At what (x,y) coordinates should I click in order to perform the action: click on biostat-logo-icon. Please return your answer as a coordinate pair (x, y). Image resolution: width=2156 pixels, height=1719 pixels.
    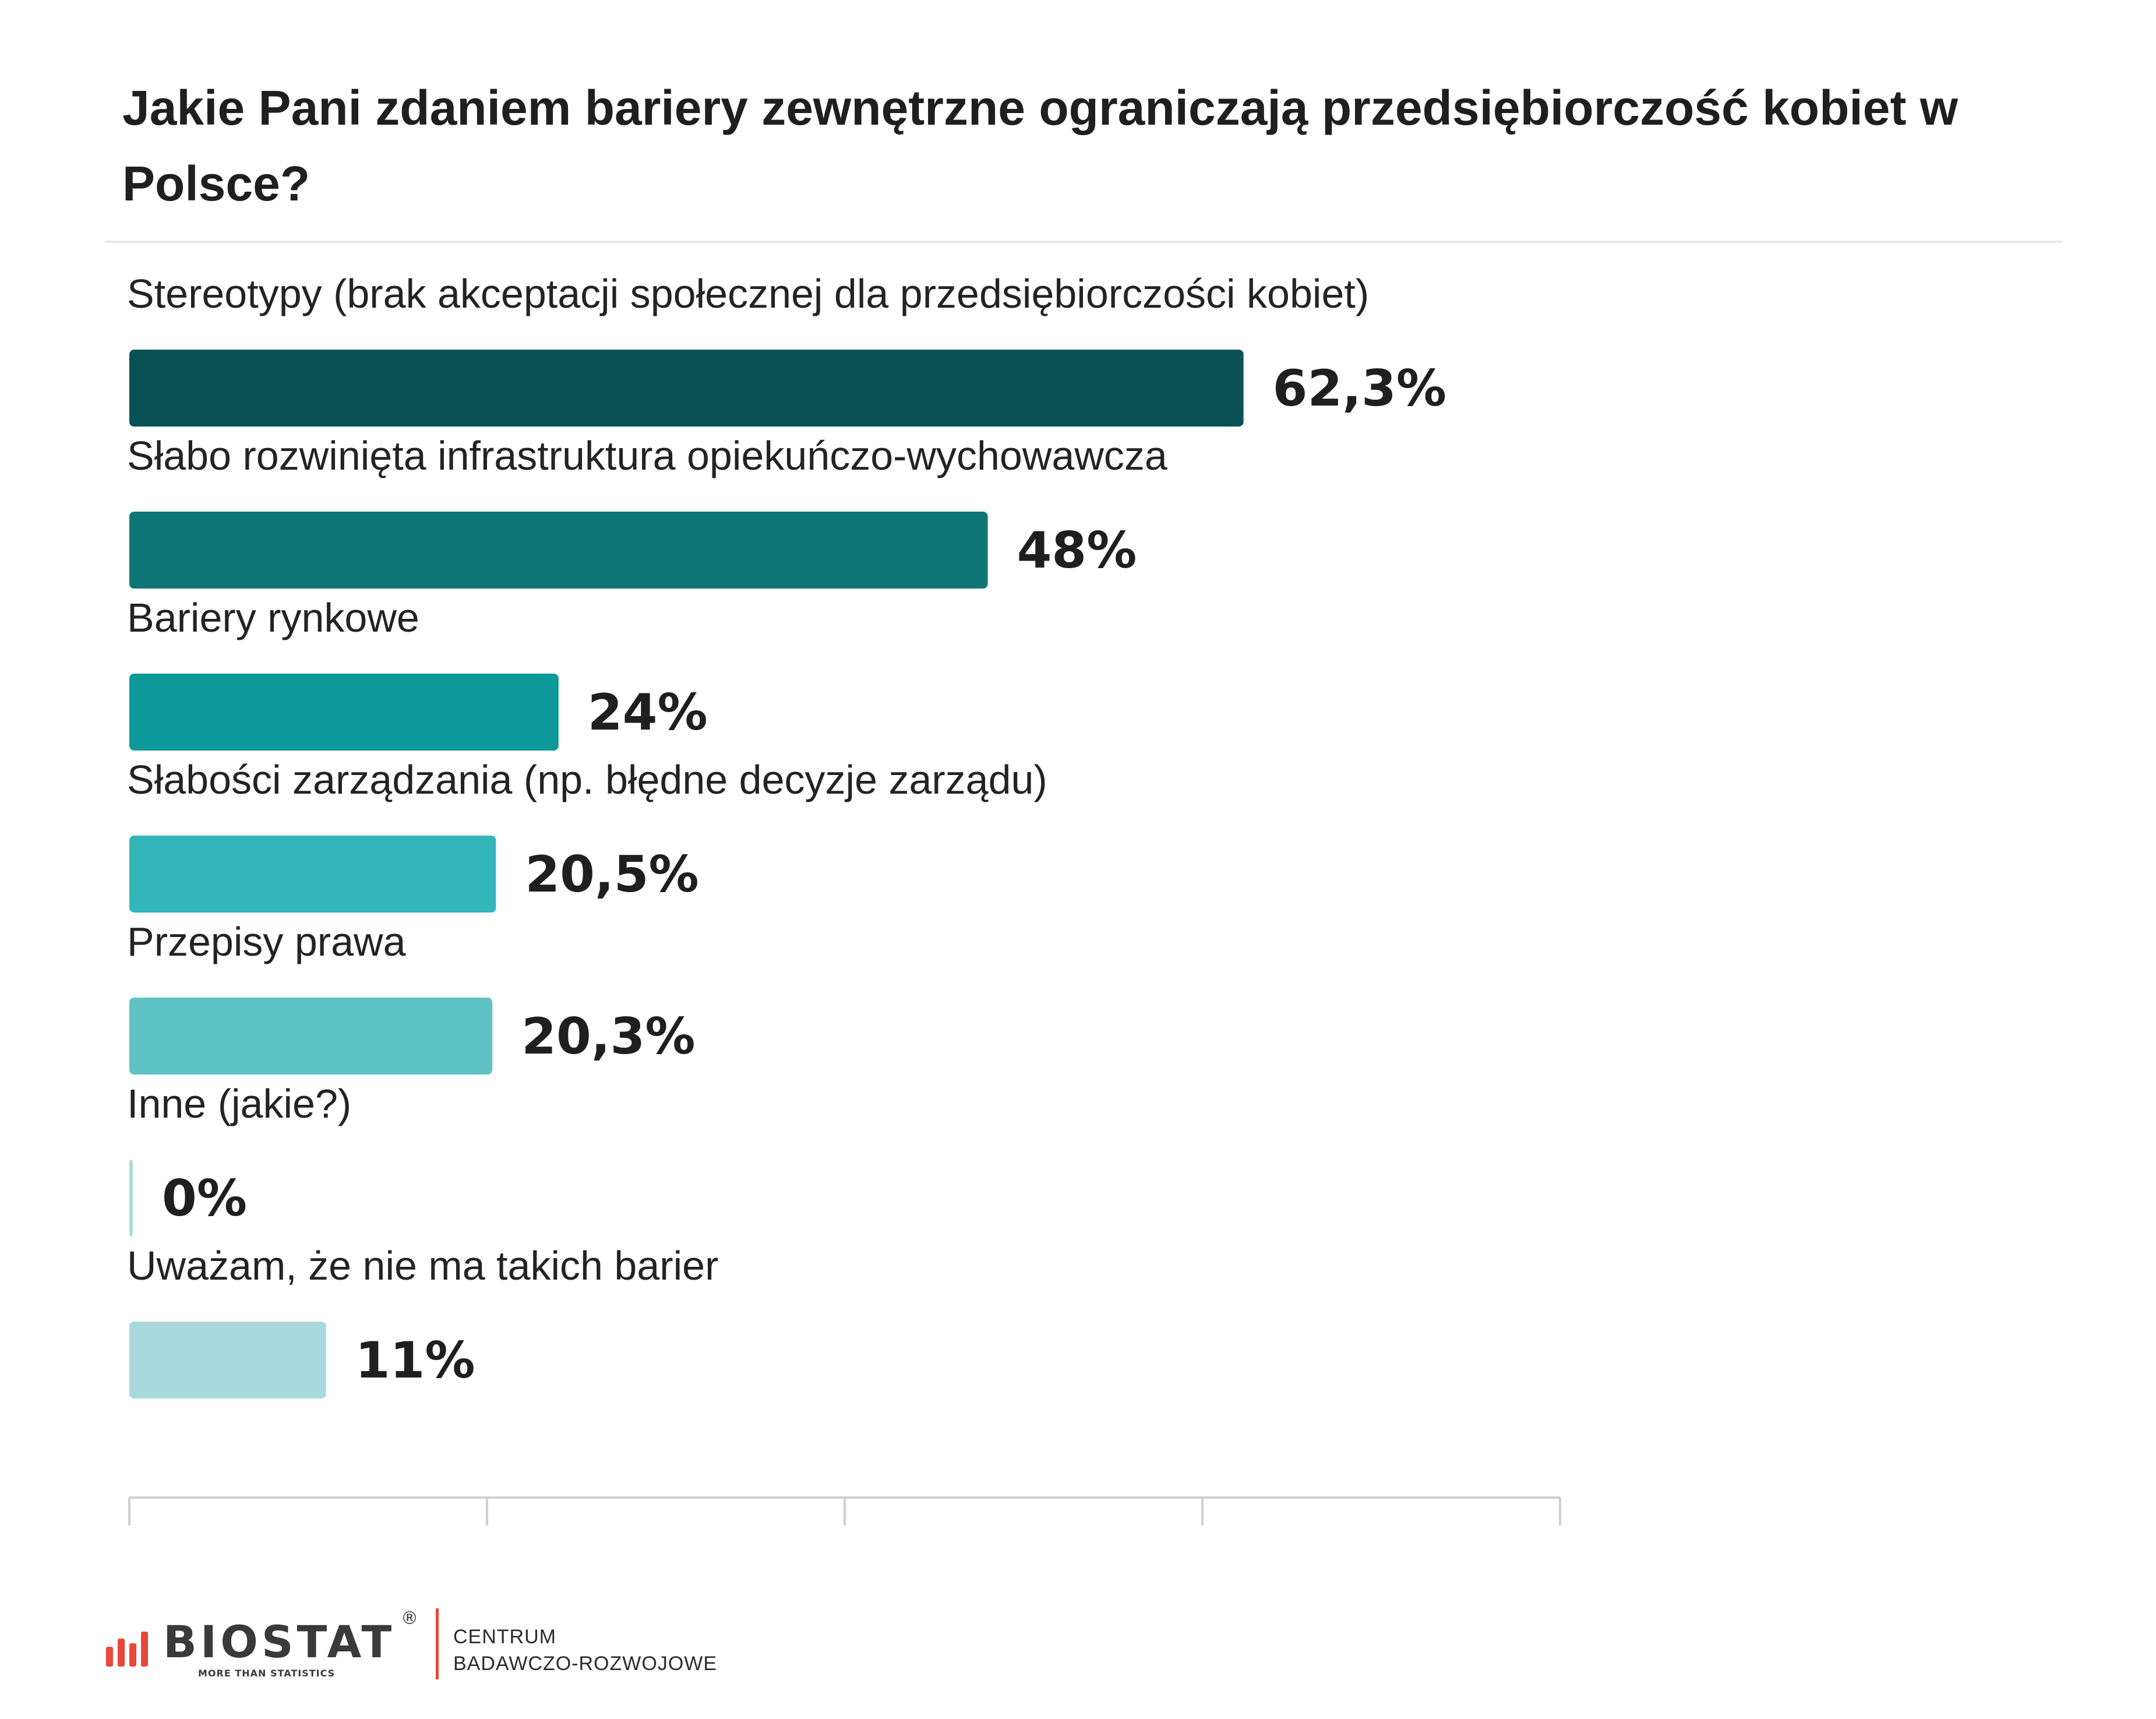
    Looking at the image, I should click on (127, 1649).